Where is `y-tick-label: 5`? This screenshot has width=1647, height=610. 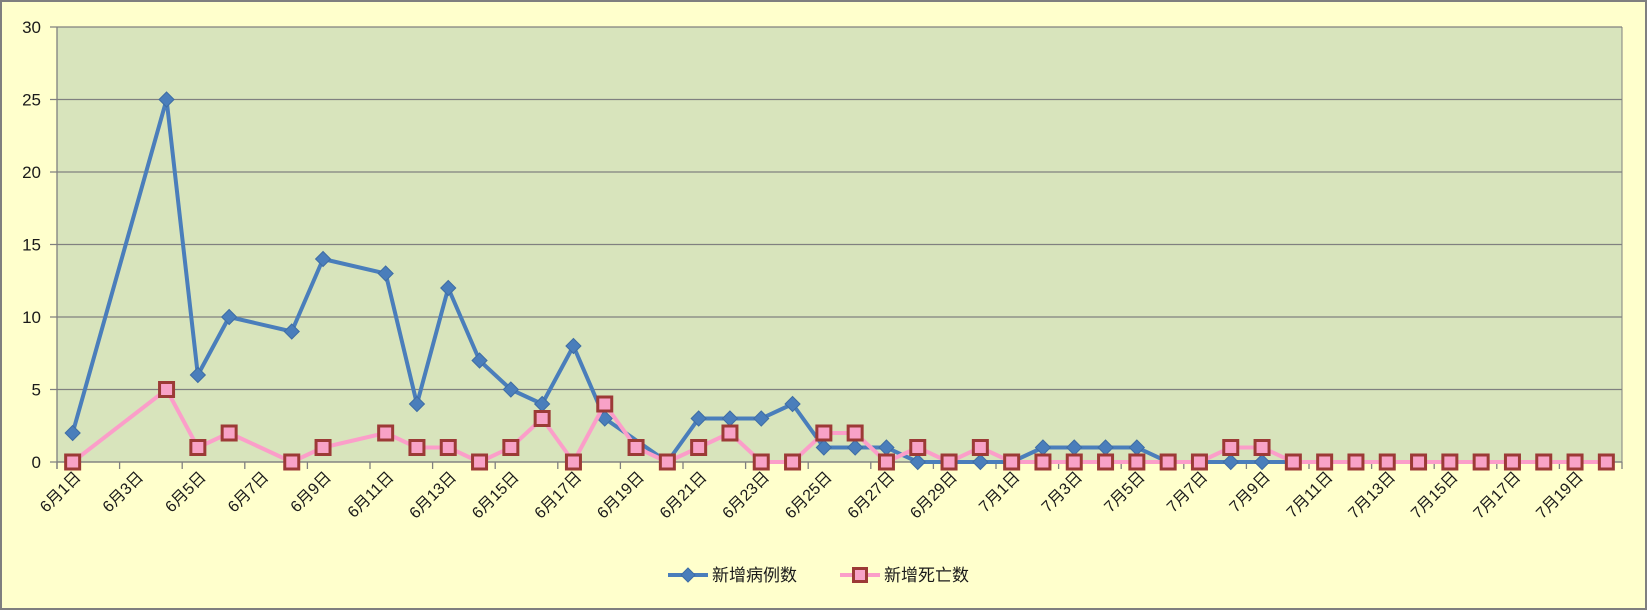
y-tick-label: 5 is located at coordinates (36, 390).